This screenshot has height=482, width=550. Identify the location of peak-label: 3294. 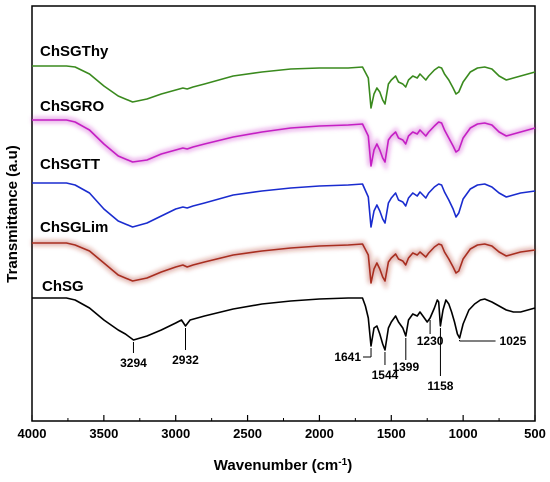
(133, 363).